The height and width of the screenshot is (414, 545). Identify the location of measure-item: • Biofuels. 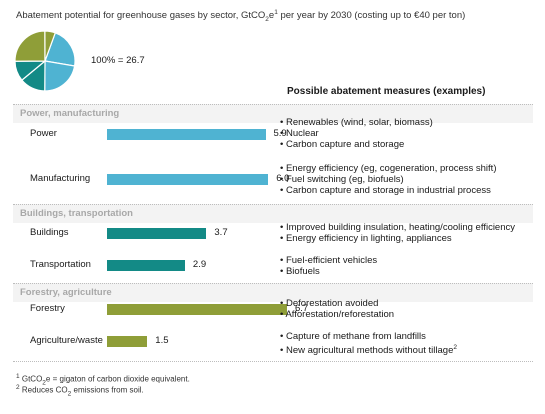
(300, 271).